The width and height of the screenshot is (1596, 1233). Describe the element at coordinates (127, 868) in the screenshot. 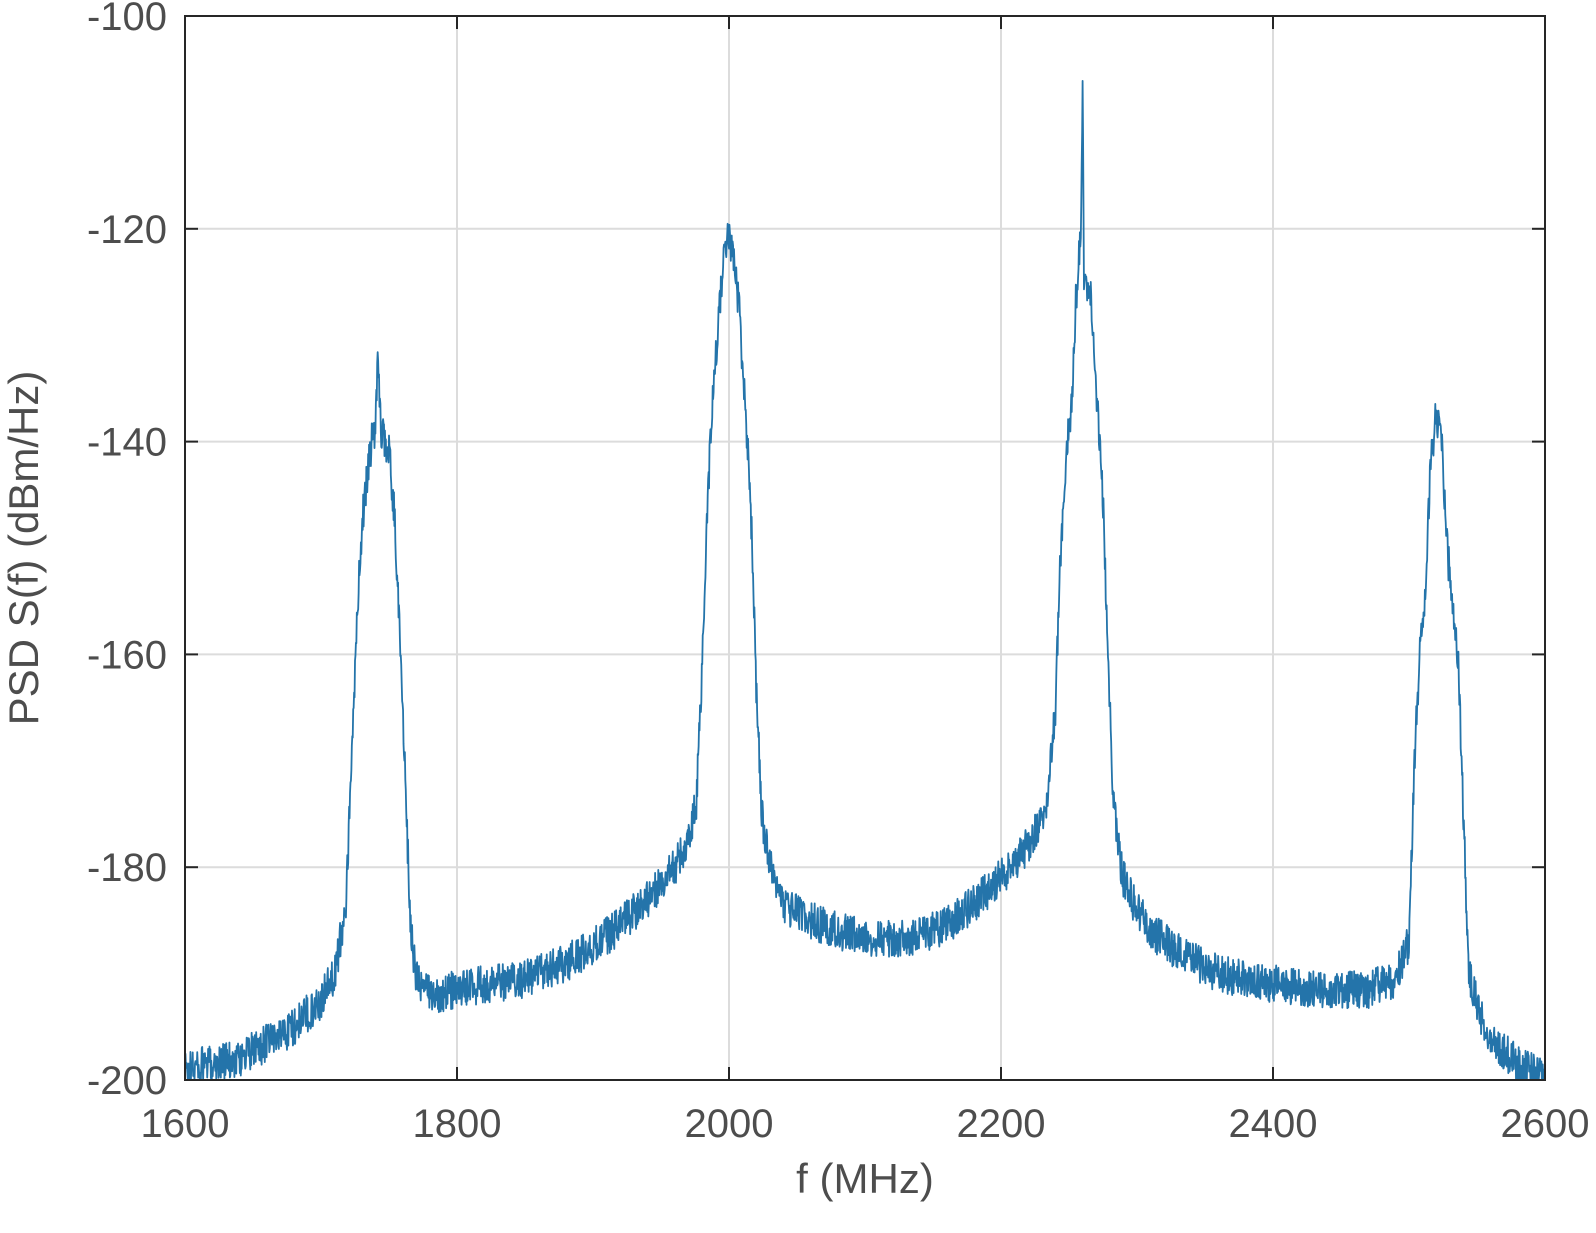

I see `y-tick-label: -180` at that location.